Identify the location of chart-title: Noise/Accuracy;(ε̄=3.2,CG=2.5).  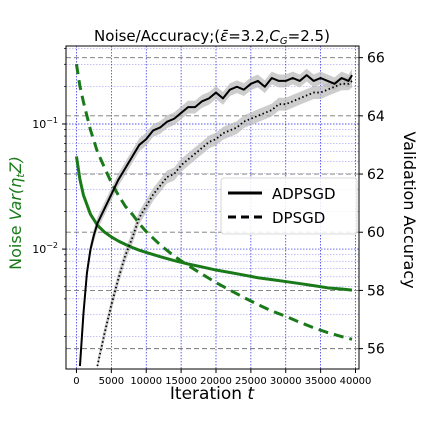
(212, 37).